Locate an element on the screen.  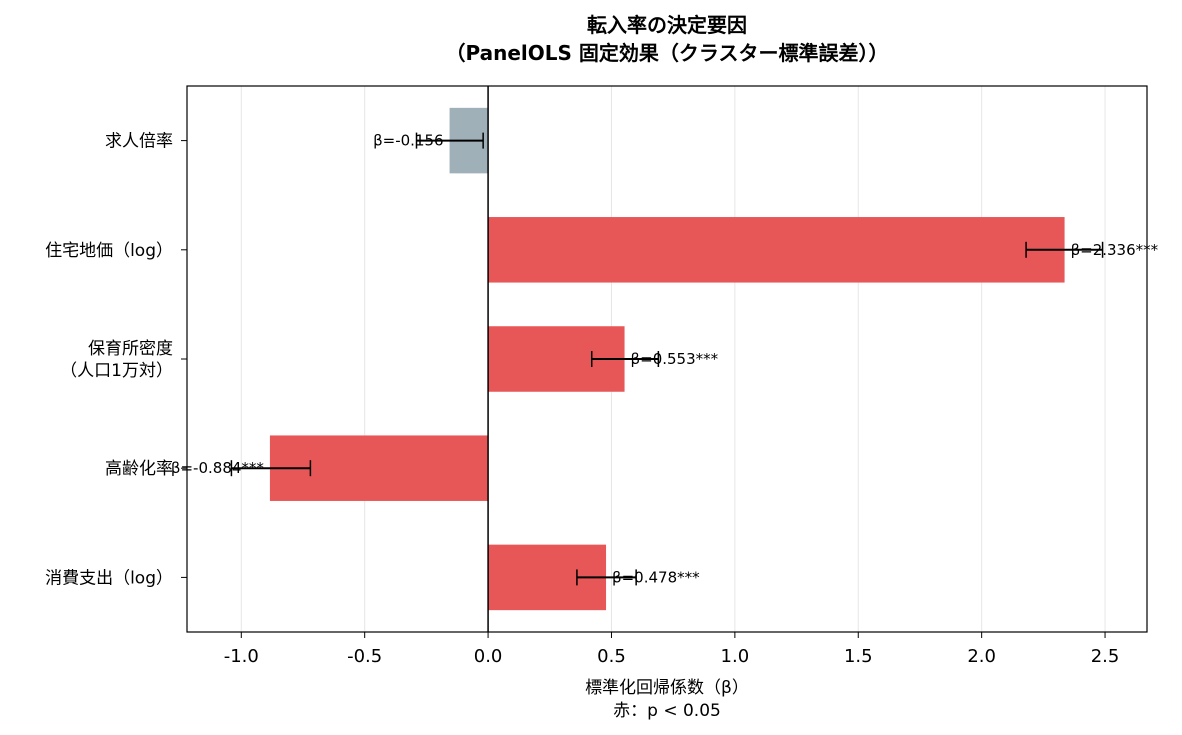
x-tick-label: -1.0 is located at coordinates (241, 656).